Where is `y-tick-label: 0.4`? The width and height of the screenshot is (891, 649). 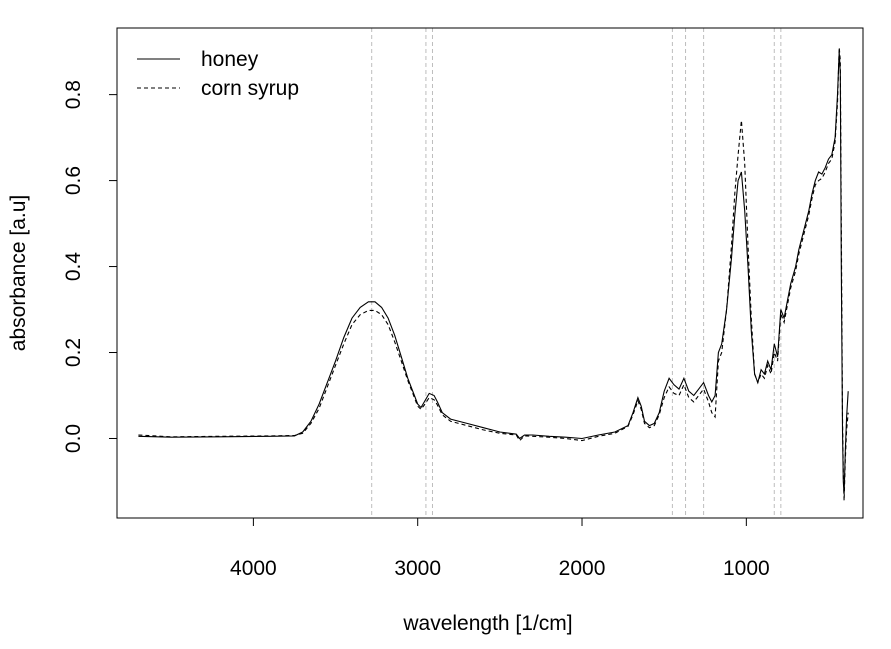 y-tick-label: 0.4 is located at coordinates (73, 267).